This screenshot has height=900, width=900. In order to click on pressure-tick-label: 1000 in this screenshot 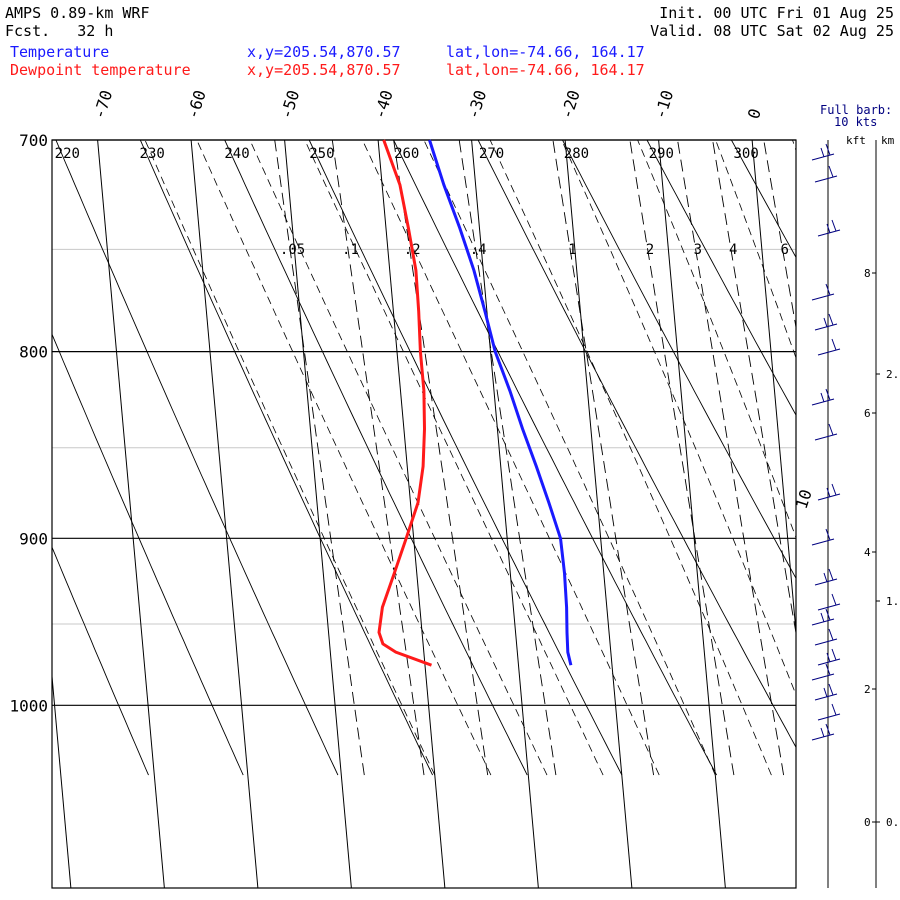, I will do `click(28, 705)`.